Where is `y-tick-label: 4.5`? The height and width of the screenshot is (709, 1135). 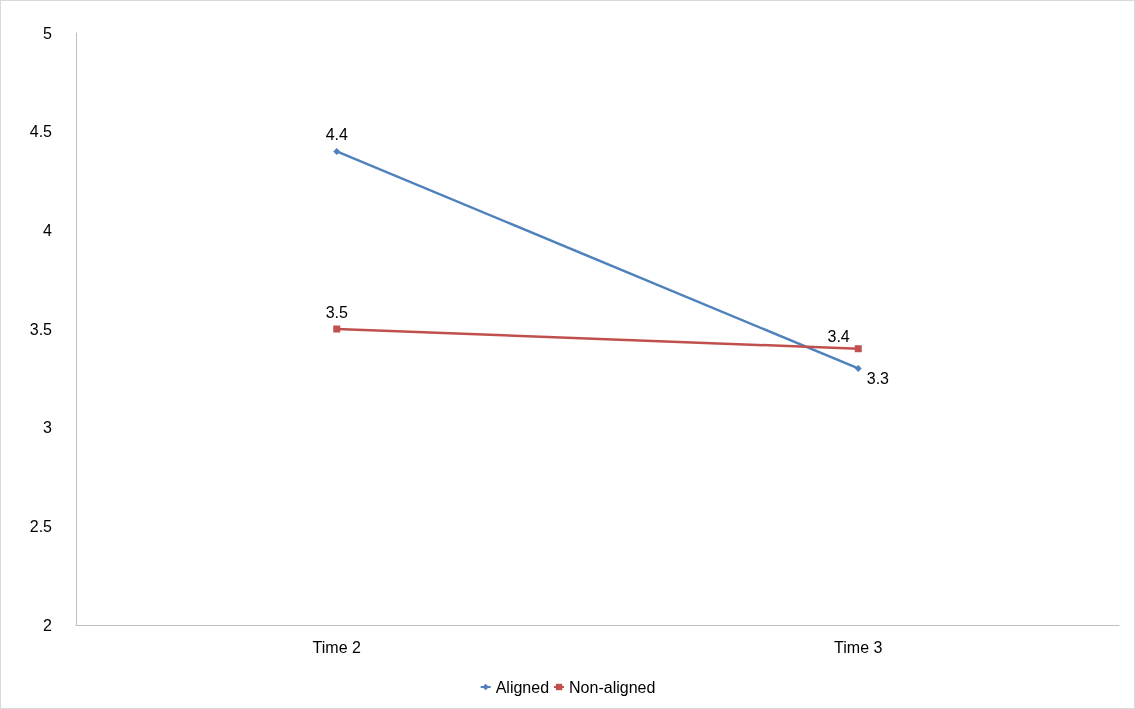
y-tick-label: 4.5 is located at coordinates (41, 132).